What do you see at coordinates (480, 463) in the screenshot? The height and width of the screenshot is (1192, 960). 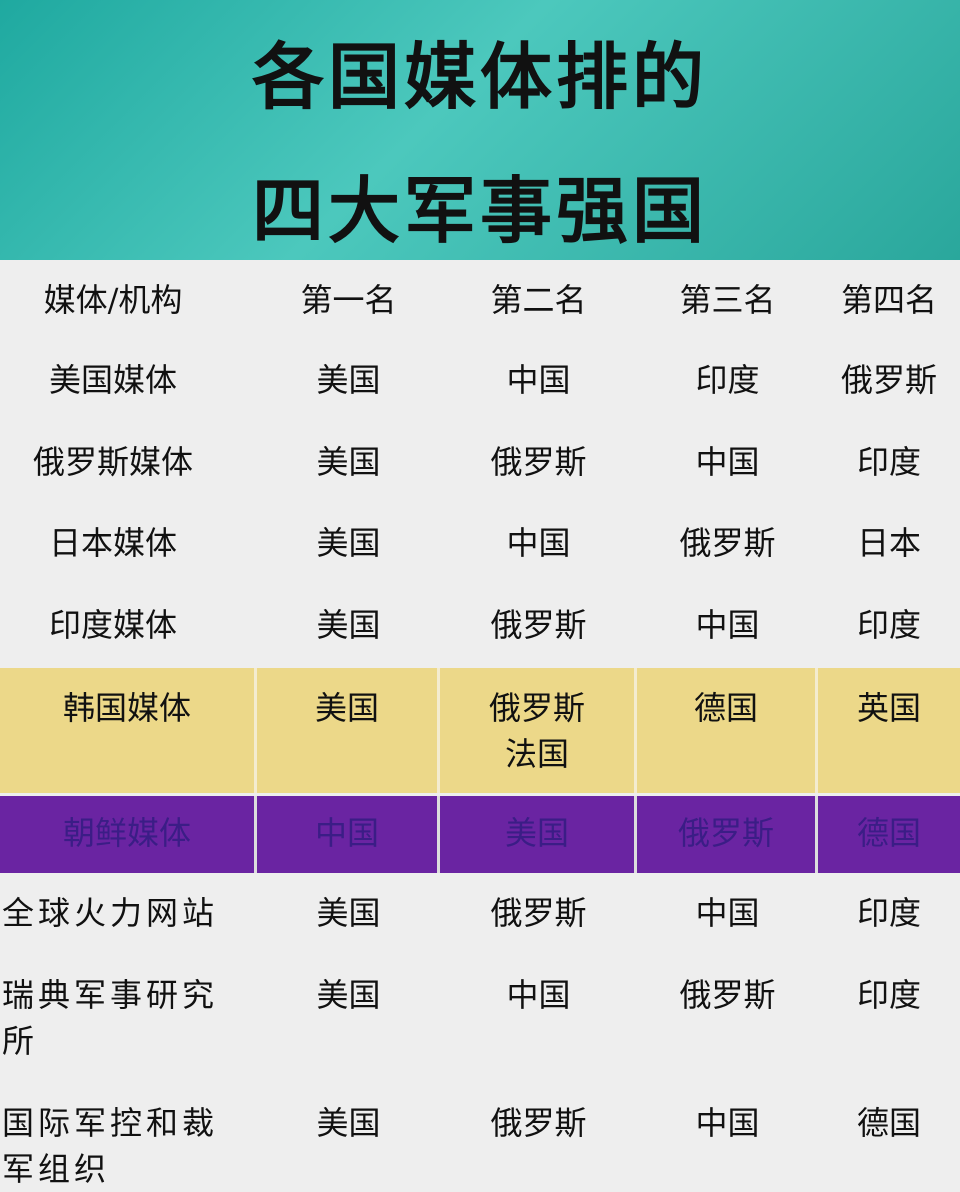 I see `table-row: 俄罗斯媒体 美国 俄罗斯 中国 印度` at bounding box center [480, 463].